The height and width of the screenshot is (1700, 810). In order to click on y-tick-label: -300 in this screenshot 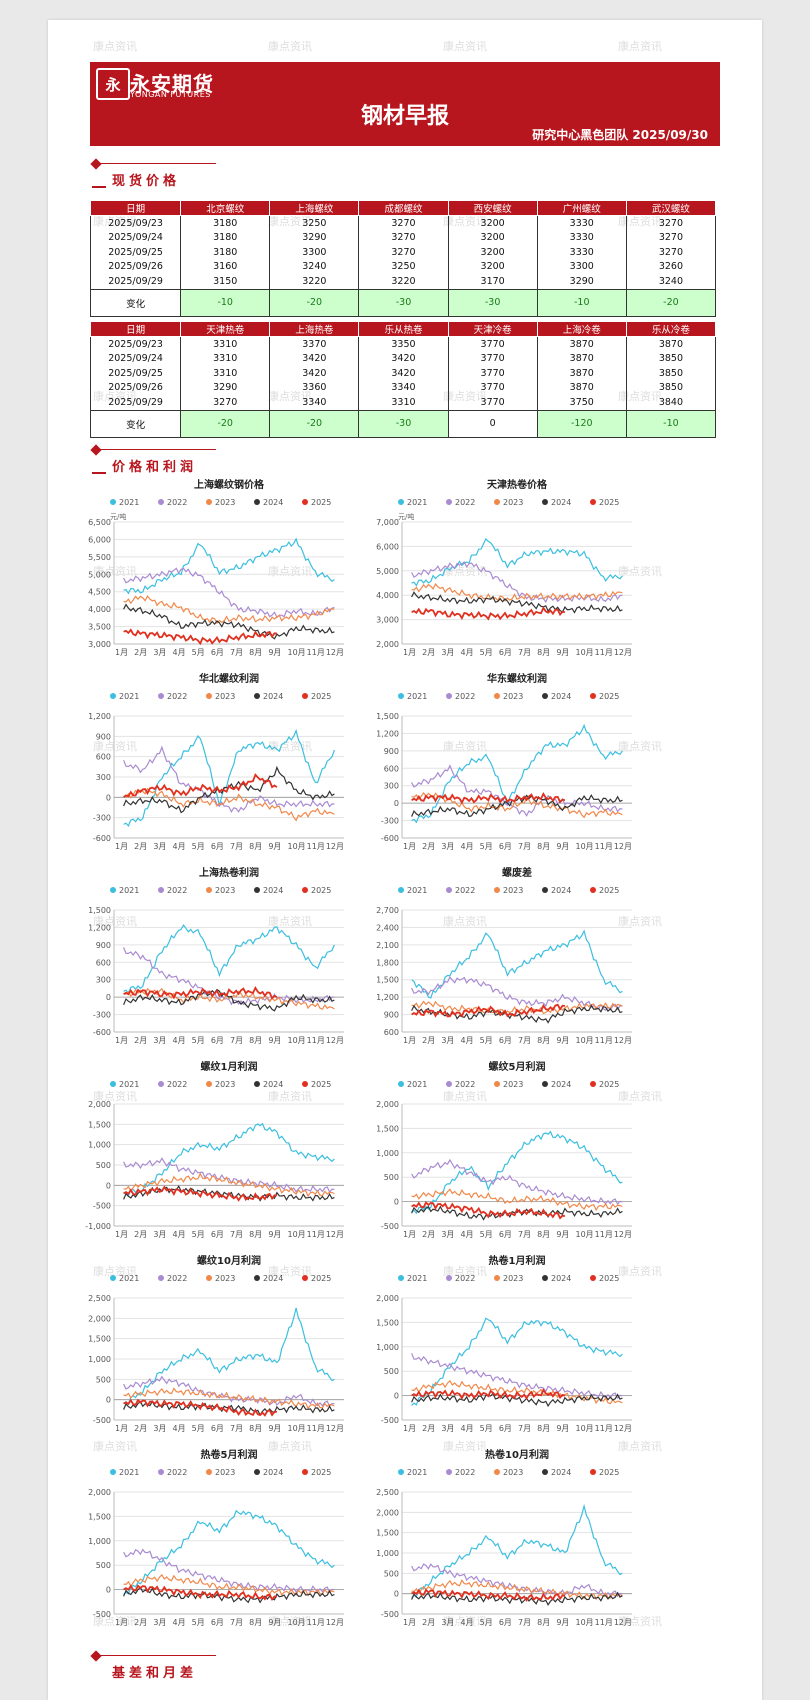, I will do `click(390, 821)`.